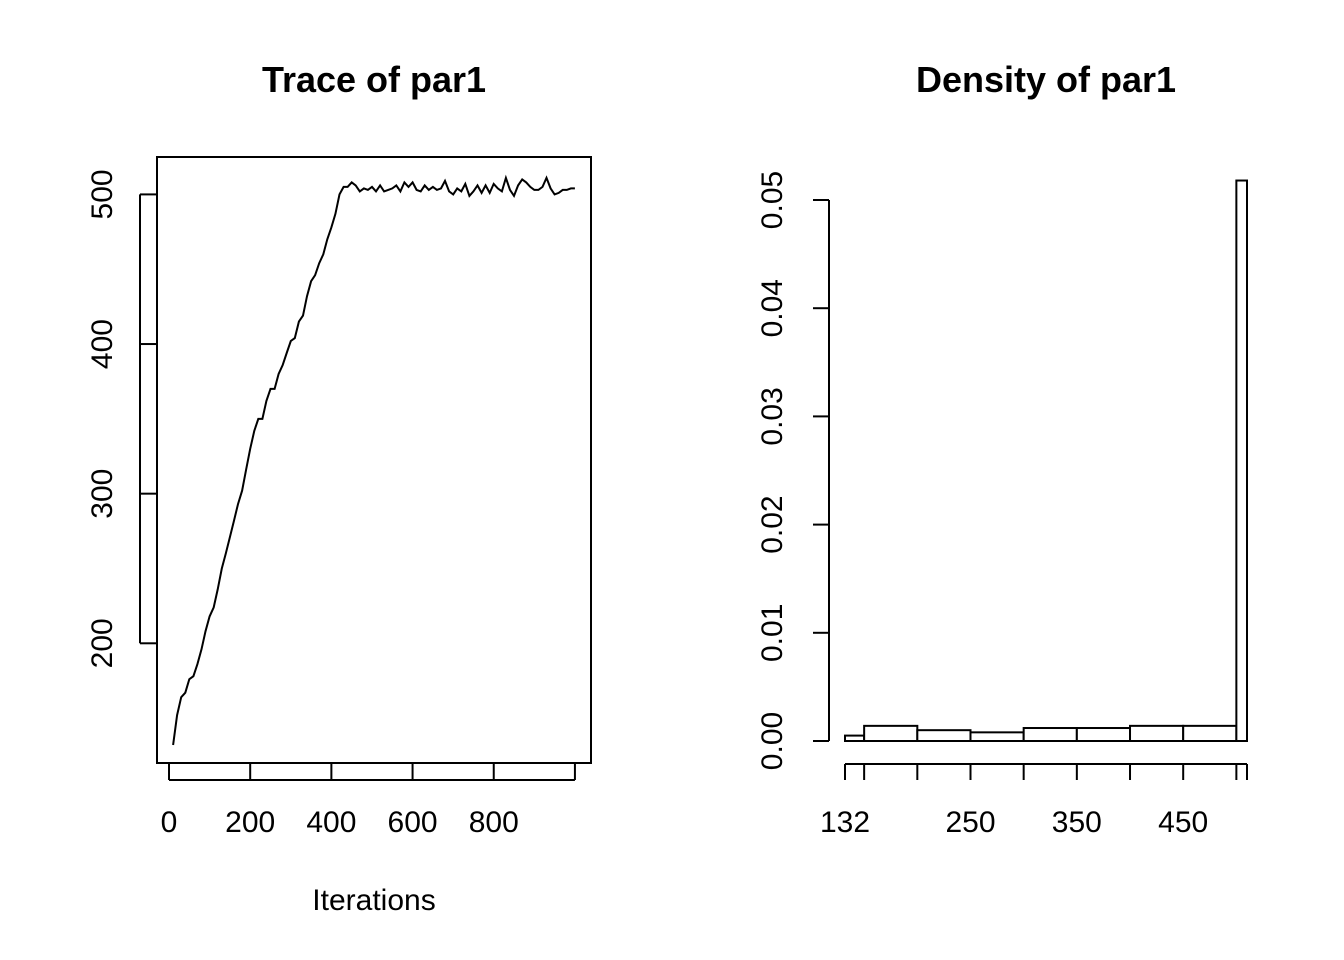  What do you see at coordinates (1077, 822) in the screenshot?
I see `density-x-tick-label: 350` at bounding box center [1077, 822].